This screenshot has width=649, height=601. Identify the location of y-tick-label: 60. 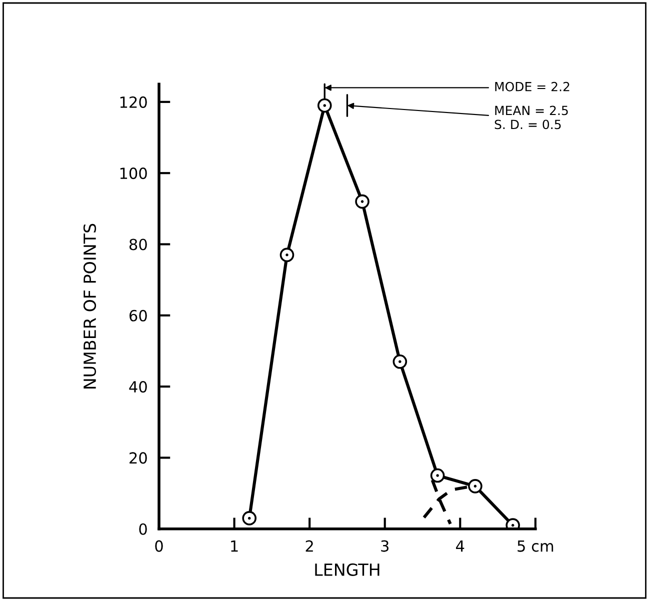
(138, 316).